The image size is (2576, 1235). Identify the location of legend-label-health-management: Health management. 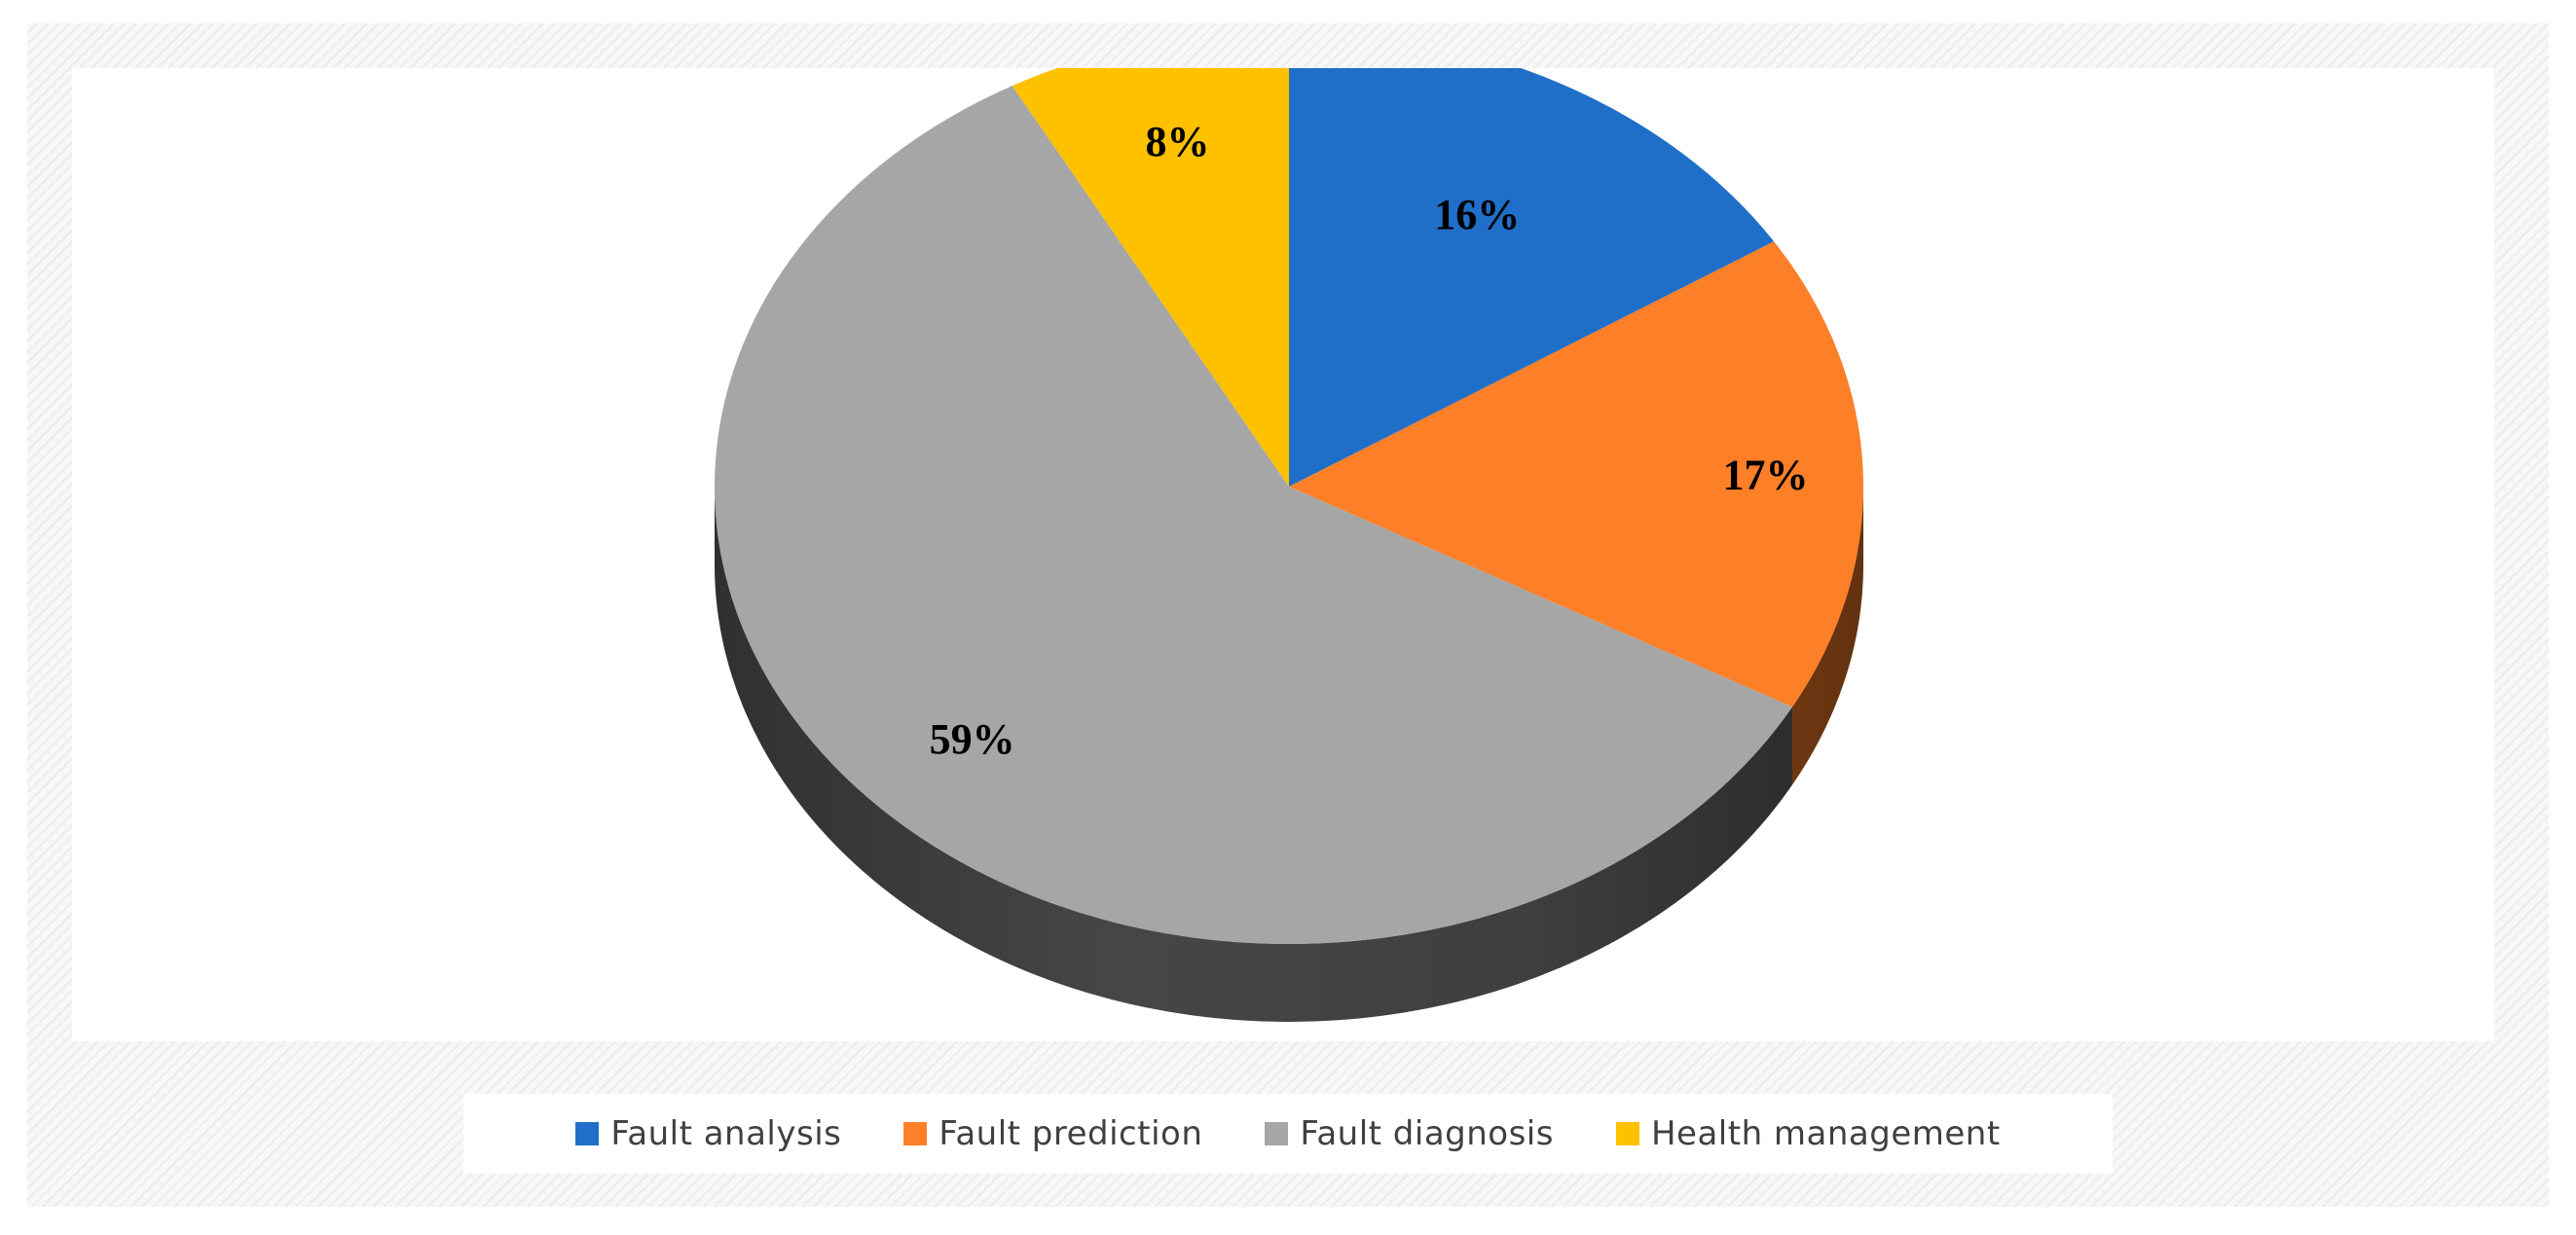
(1825, 1133).